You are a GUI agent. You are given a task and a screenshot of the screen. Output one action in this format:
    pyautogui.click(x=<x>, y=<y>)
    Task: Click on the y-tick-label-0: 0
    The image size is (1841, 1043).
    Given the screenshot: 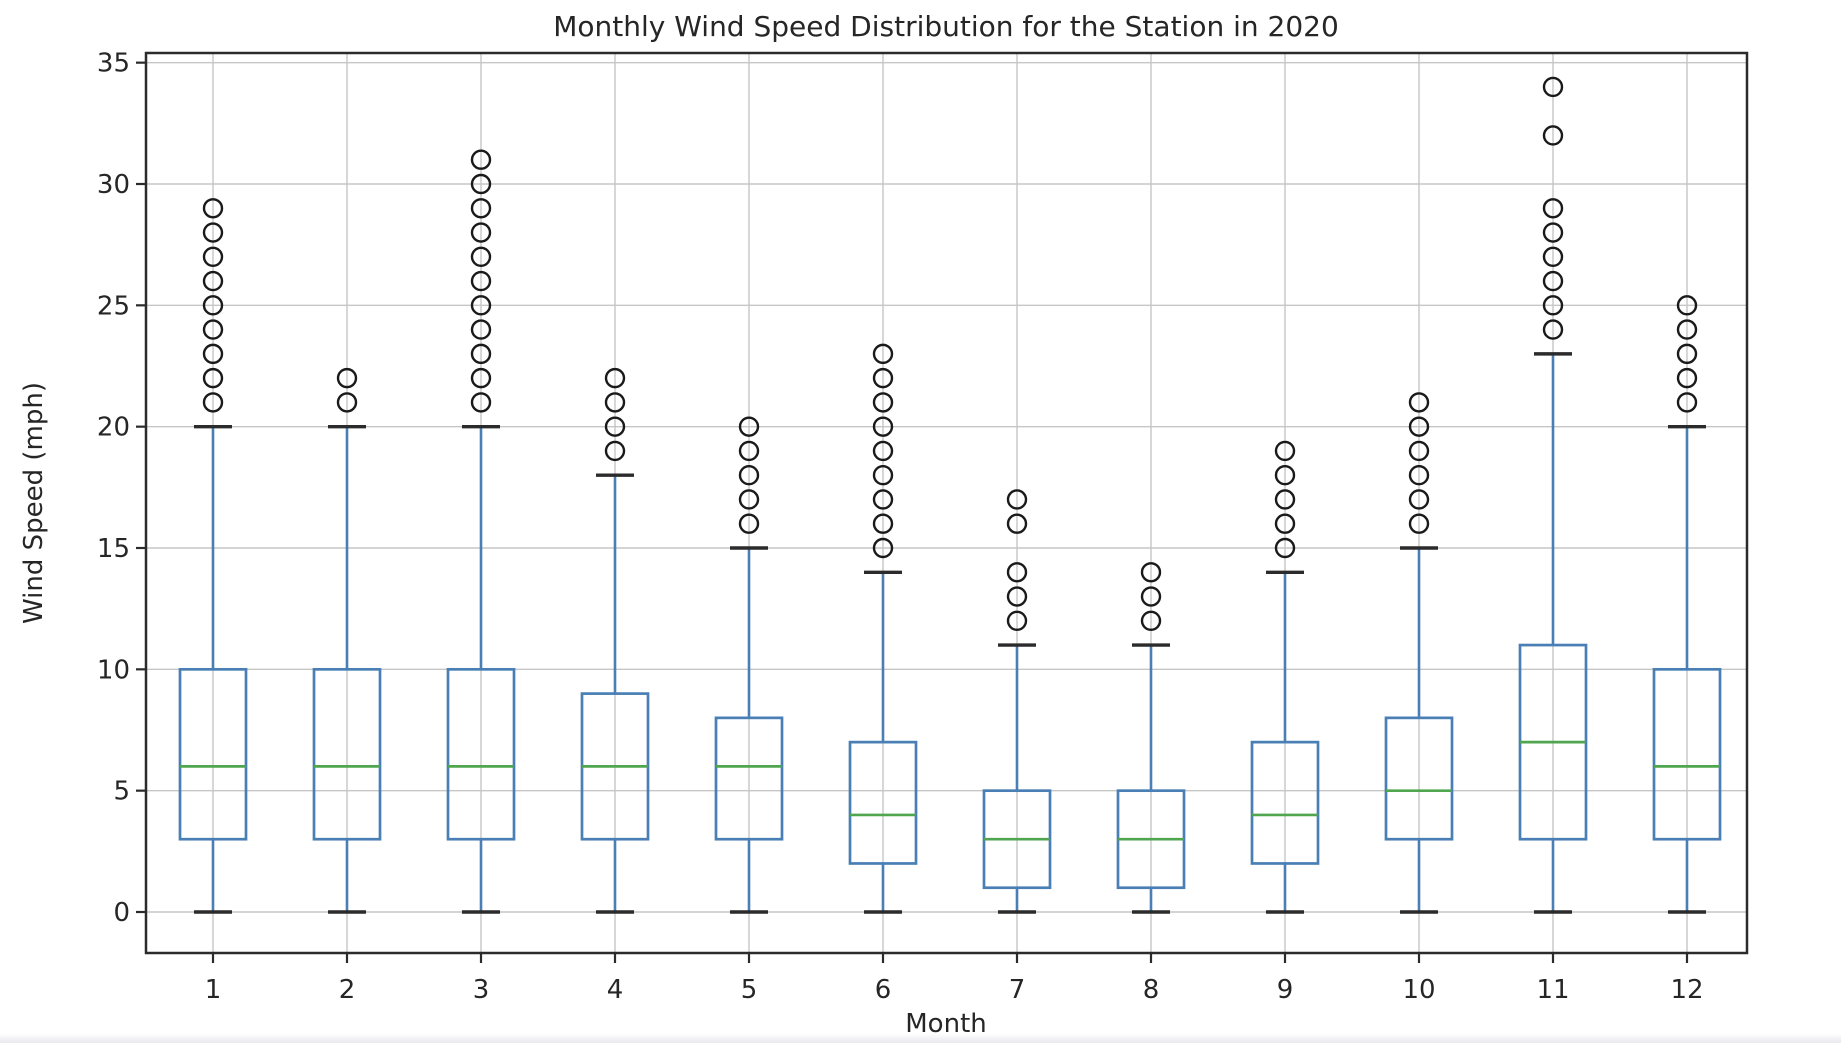 What is the action you would take?
    pyautogui.click(x=121, y=913)
    